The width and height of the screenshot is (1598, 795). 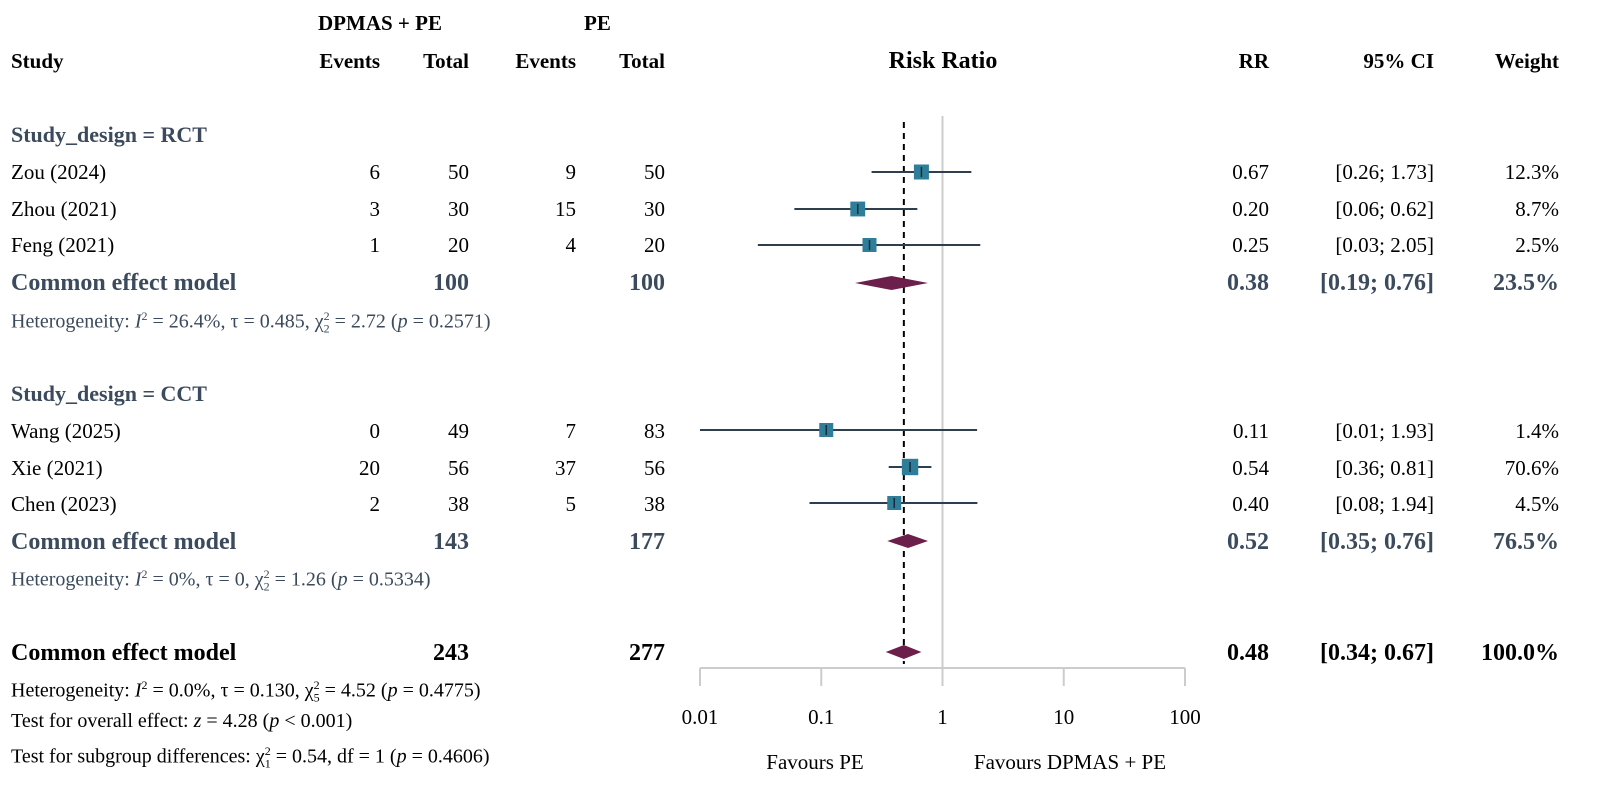 I want to click on subgroup-label-cct: Study_design = CCT, so click(x=109, y=393).